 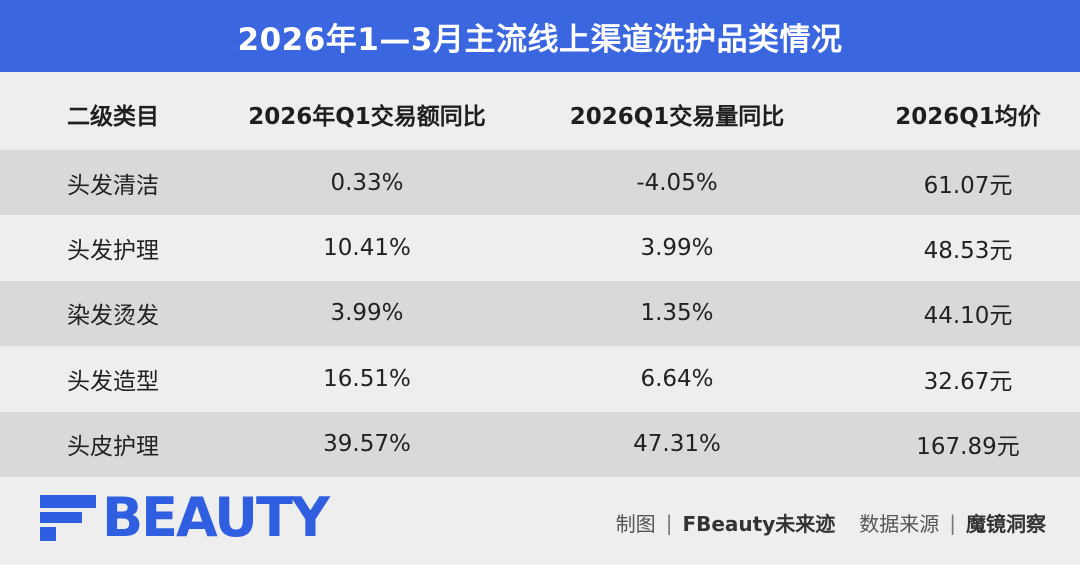 I want to click on table-cell-avg-price: 61.07元, so click(x=968, y=185).